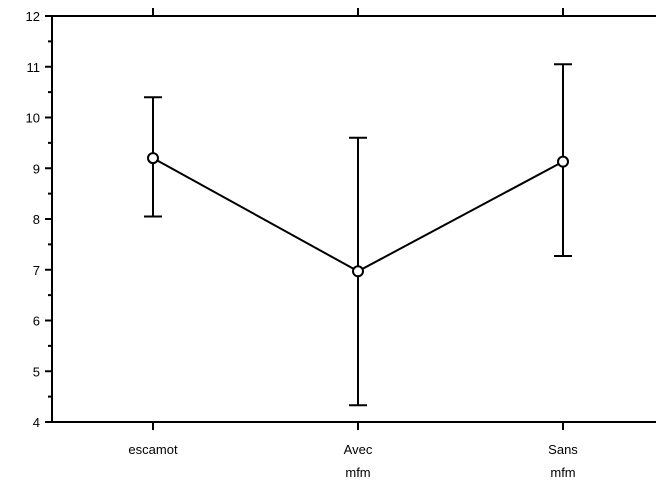  Describe the element at coordinates (36, 321) in the screenshot. I see `y-tick-label: 6` at that location.